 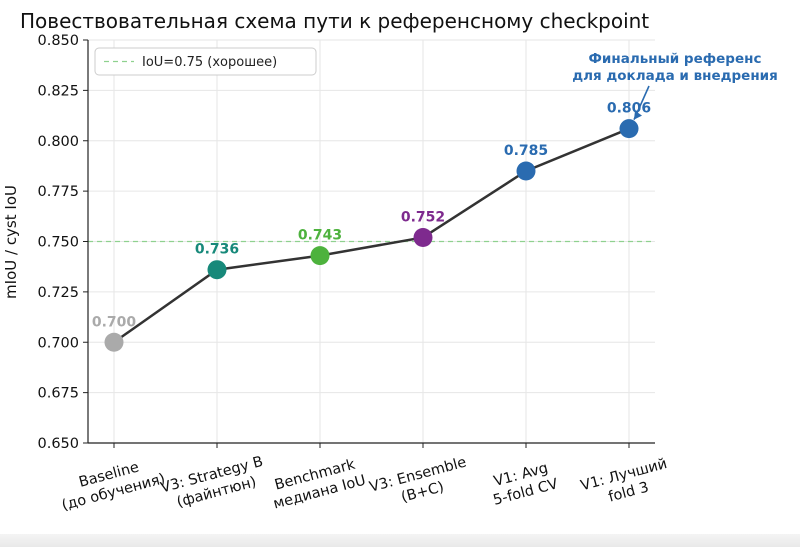 What do you see at coordinates (113, 486) in the screenshot?
I see `x-tick-label-group: Baseline(до обучения)` at bounding box center [113, 486].